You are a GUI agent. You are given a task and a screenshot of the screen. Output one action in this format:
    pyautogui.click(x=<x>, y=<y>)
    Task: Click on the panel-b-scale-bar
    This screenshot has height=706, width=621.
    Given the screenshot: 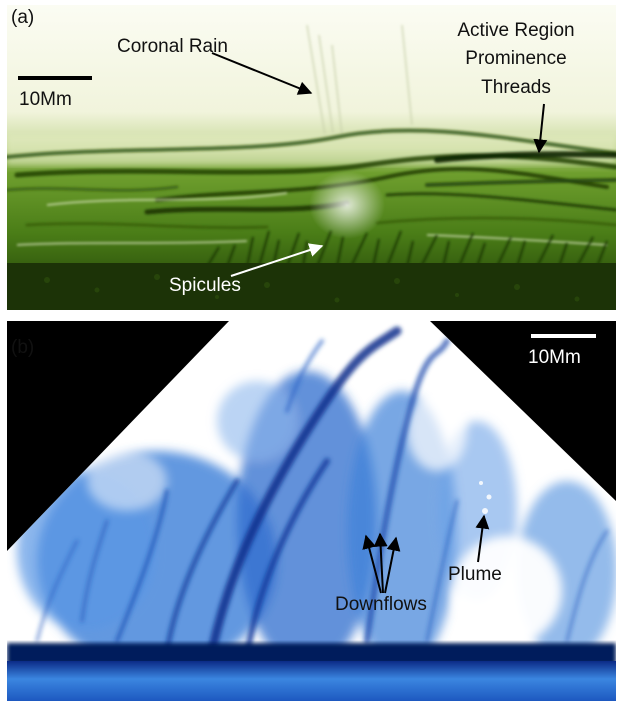 What is the action you would take?
    pyautogui.click(x=563, y=336)
    